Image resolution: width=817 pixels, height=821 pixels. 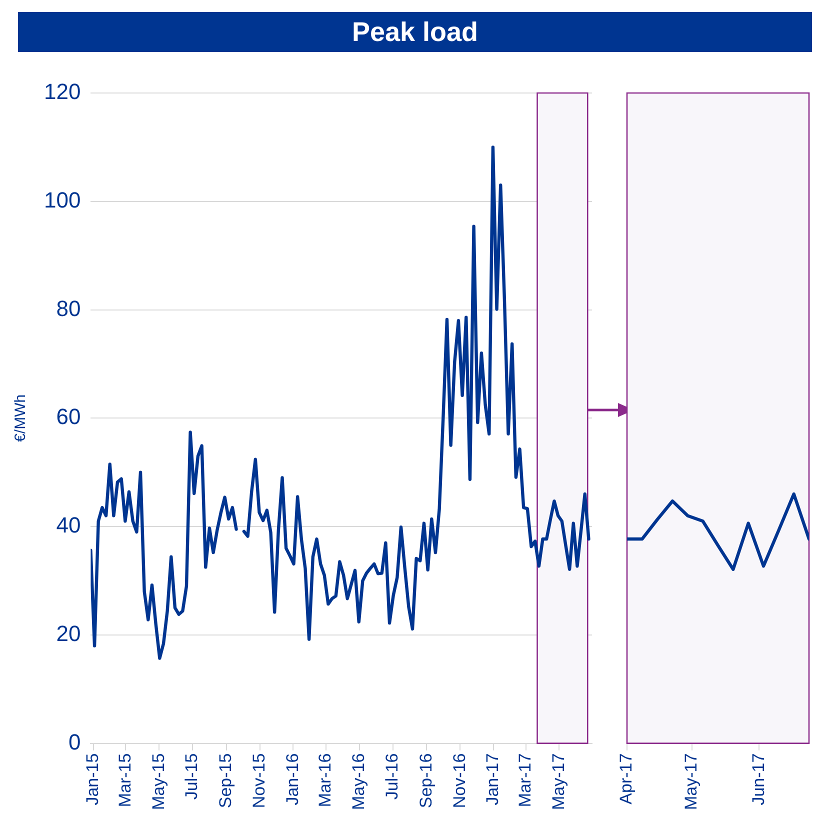 What do you see at coordinates (74, 741) in the screenshot?
I see `y-tick-label: 0` at bounding box center [74, 741].